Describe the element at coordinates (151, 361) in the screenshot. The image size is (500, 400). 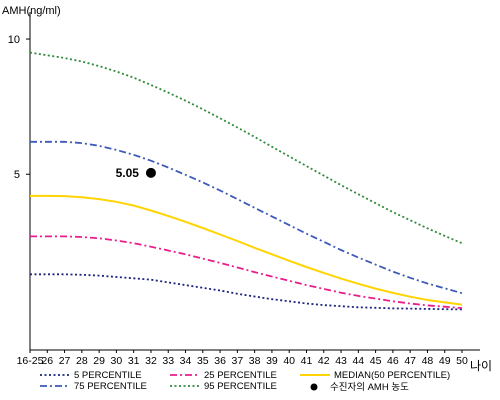
I see `x-tick-label: 32` at that location.